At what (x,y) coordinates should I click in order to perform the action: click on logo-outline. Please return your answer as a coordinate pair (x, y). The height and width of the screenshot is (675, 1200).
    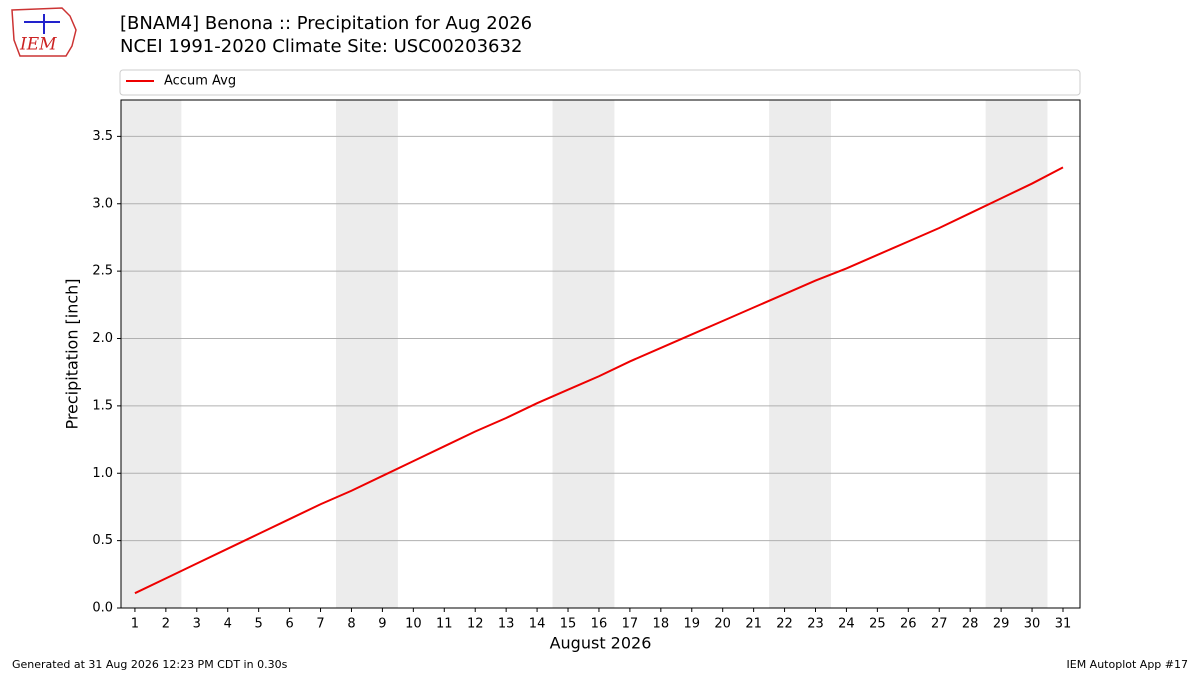
    Looking at the image, I should click on (44, 32).